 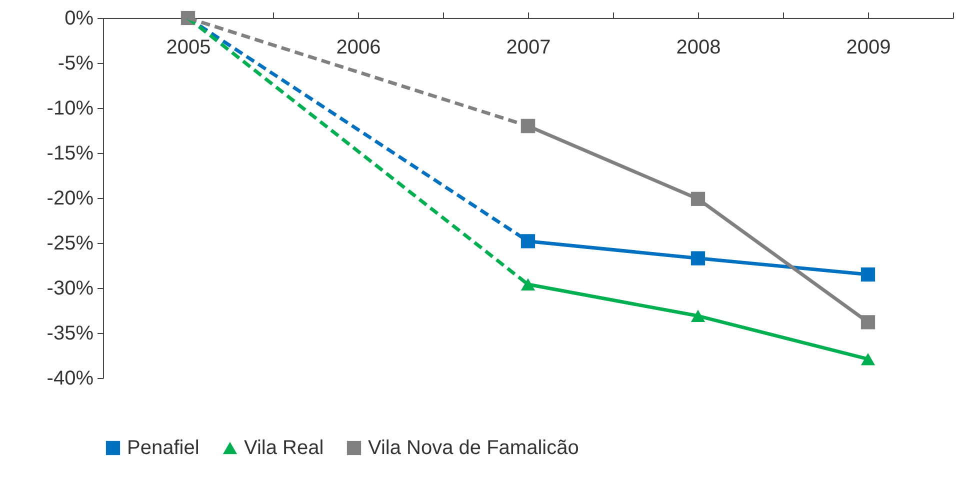 What do you see at coordinates (70, 379) in the screenshot?
I see `y-tick-label: -40%` at bounding box center [70, 379].